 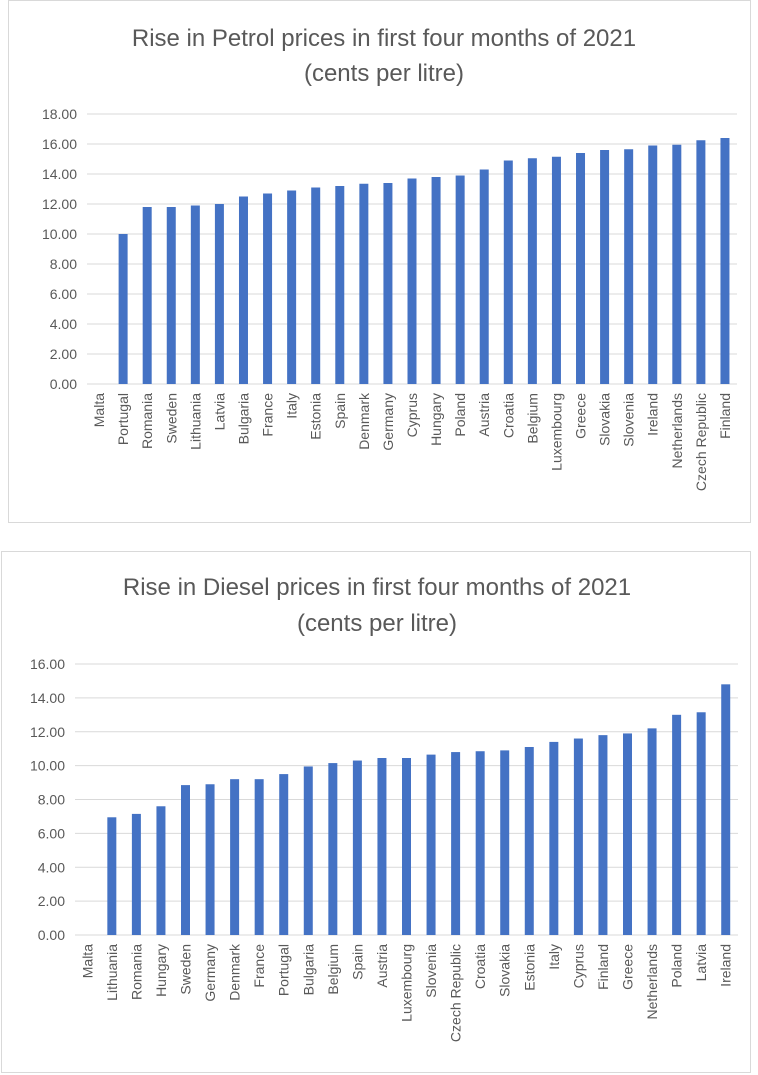 I want to click on petrol-category-label: Austria, so click(x=484, y=415).